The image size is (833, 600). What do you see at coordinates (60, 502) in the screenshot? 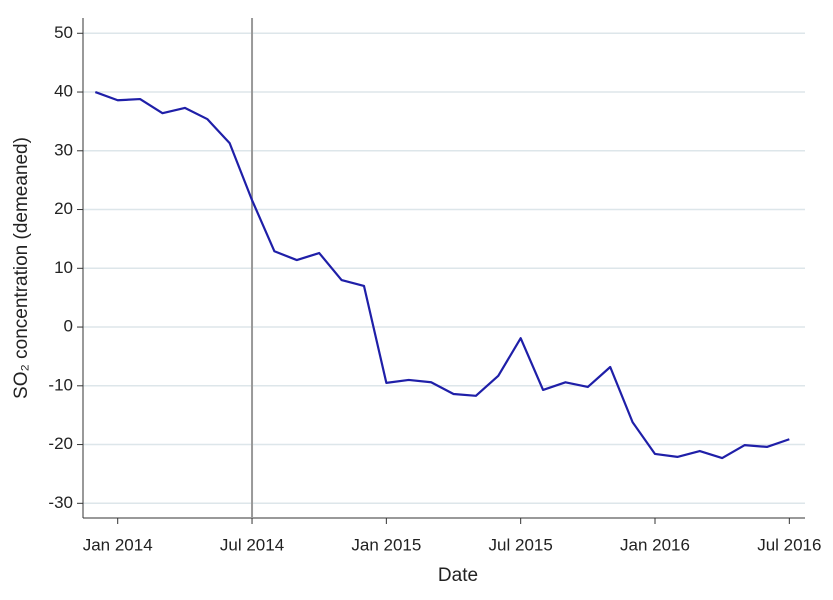
I see `y-tick-label: -30` at bounding box center [60, 502].